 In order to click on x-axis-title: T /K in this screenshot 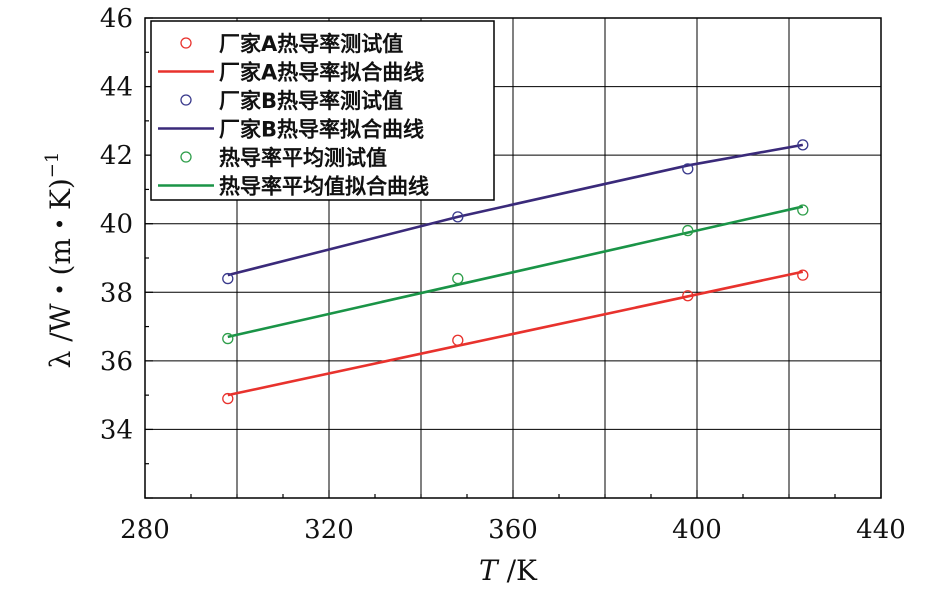, I will do `click(508, 570)`.